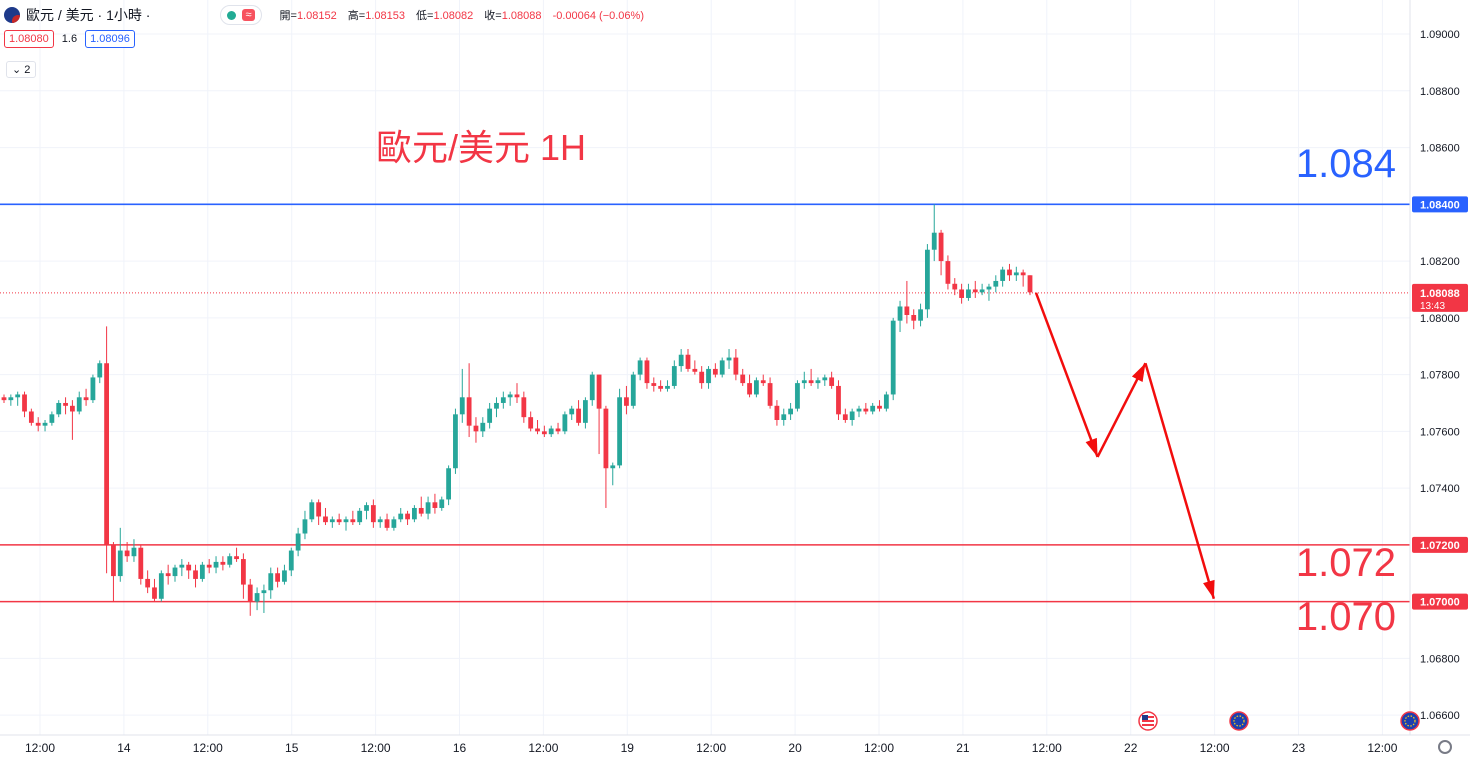 Image resolution: width=1470 pixels, height=761 pixels. What do you see at coordinates (963, 748) in the screenshot?
I see `time-tick: 21` at bounding box center [963, 748].